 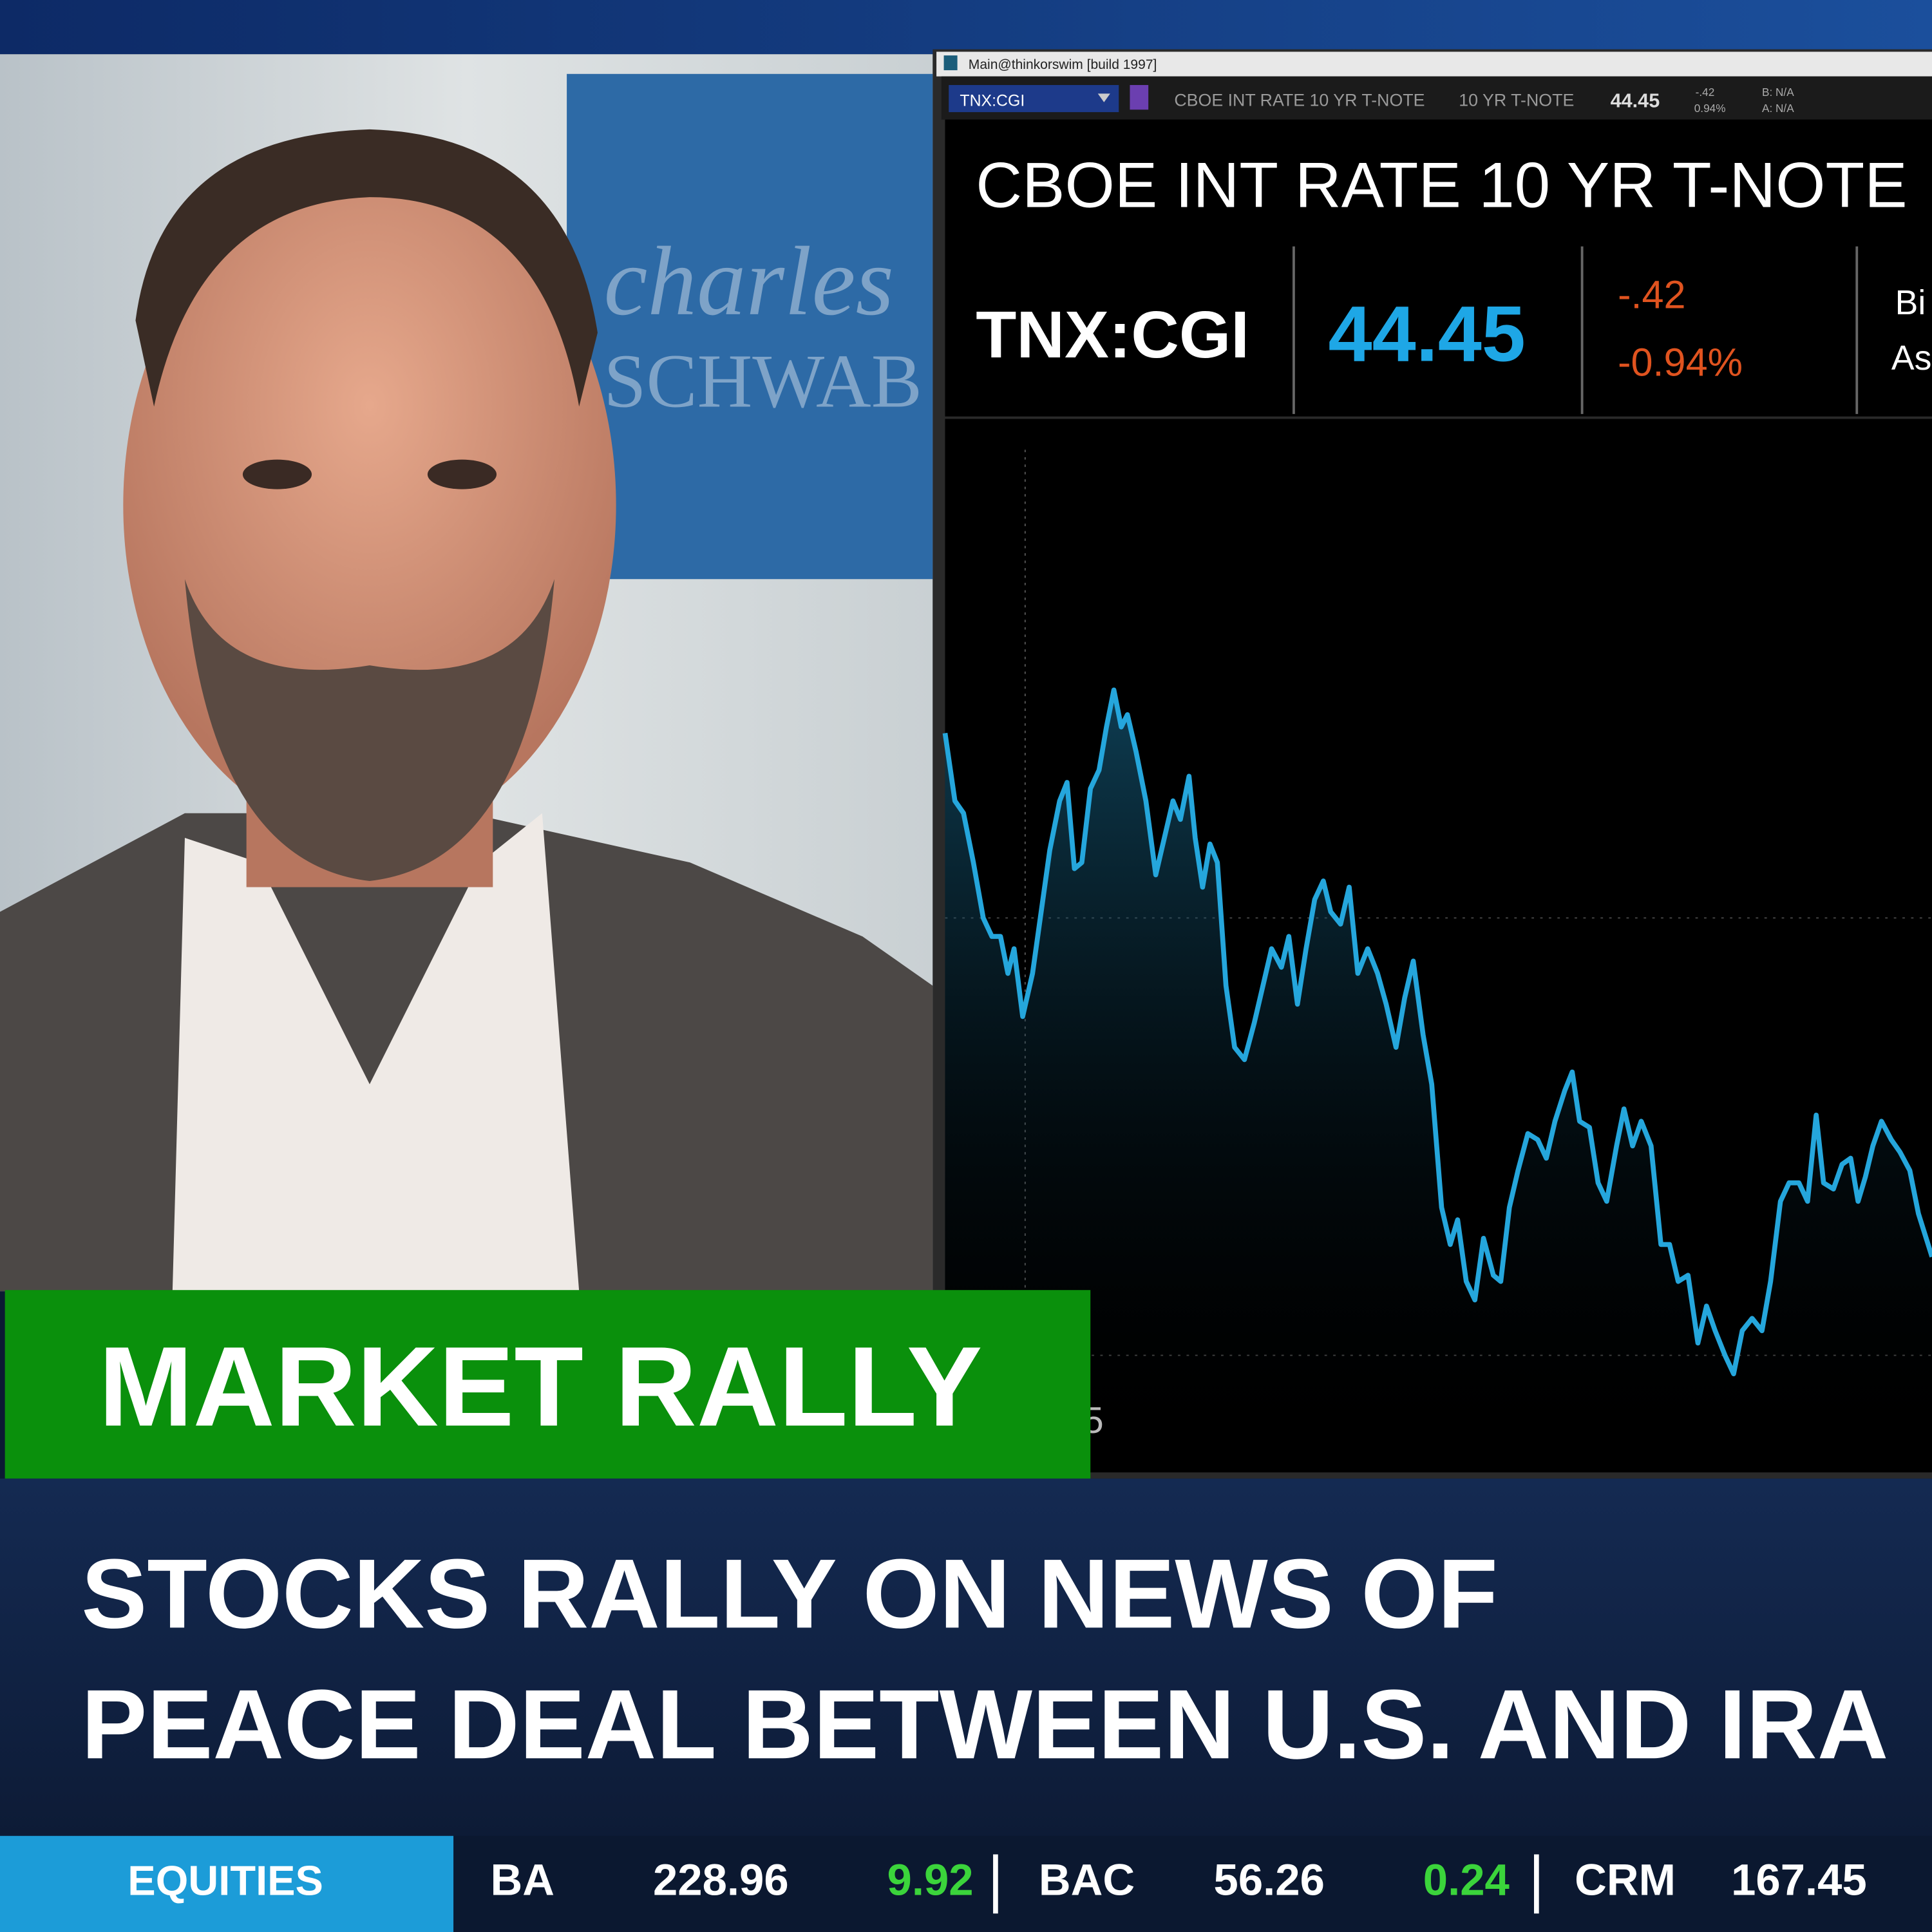 What do you see at coordinates (1442, 185) in the screenshot?
I see `quote-title: CBOE INT RATE 10 YR T-NOTE` at bounding box center [1442, 185].